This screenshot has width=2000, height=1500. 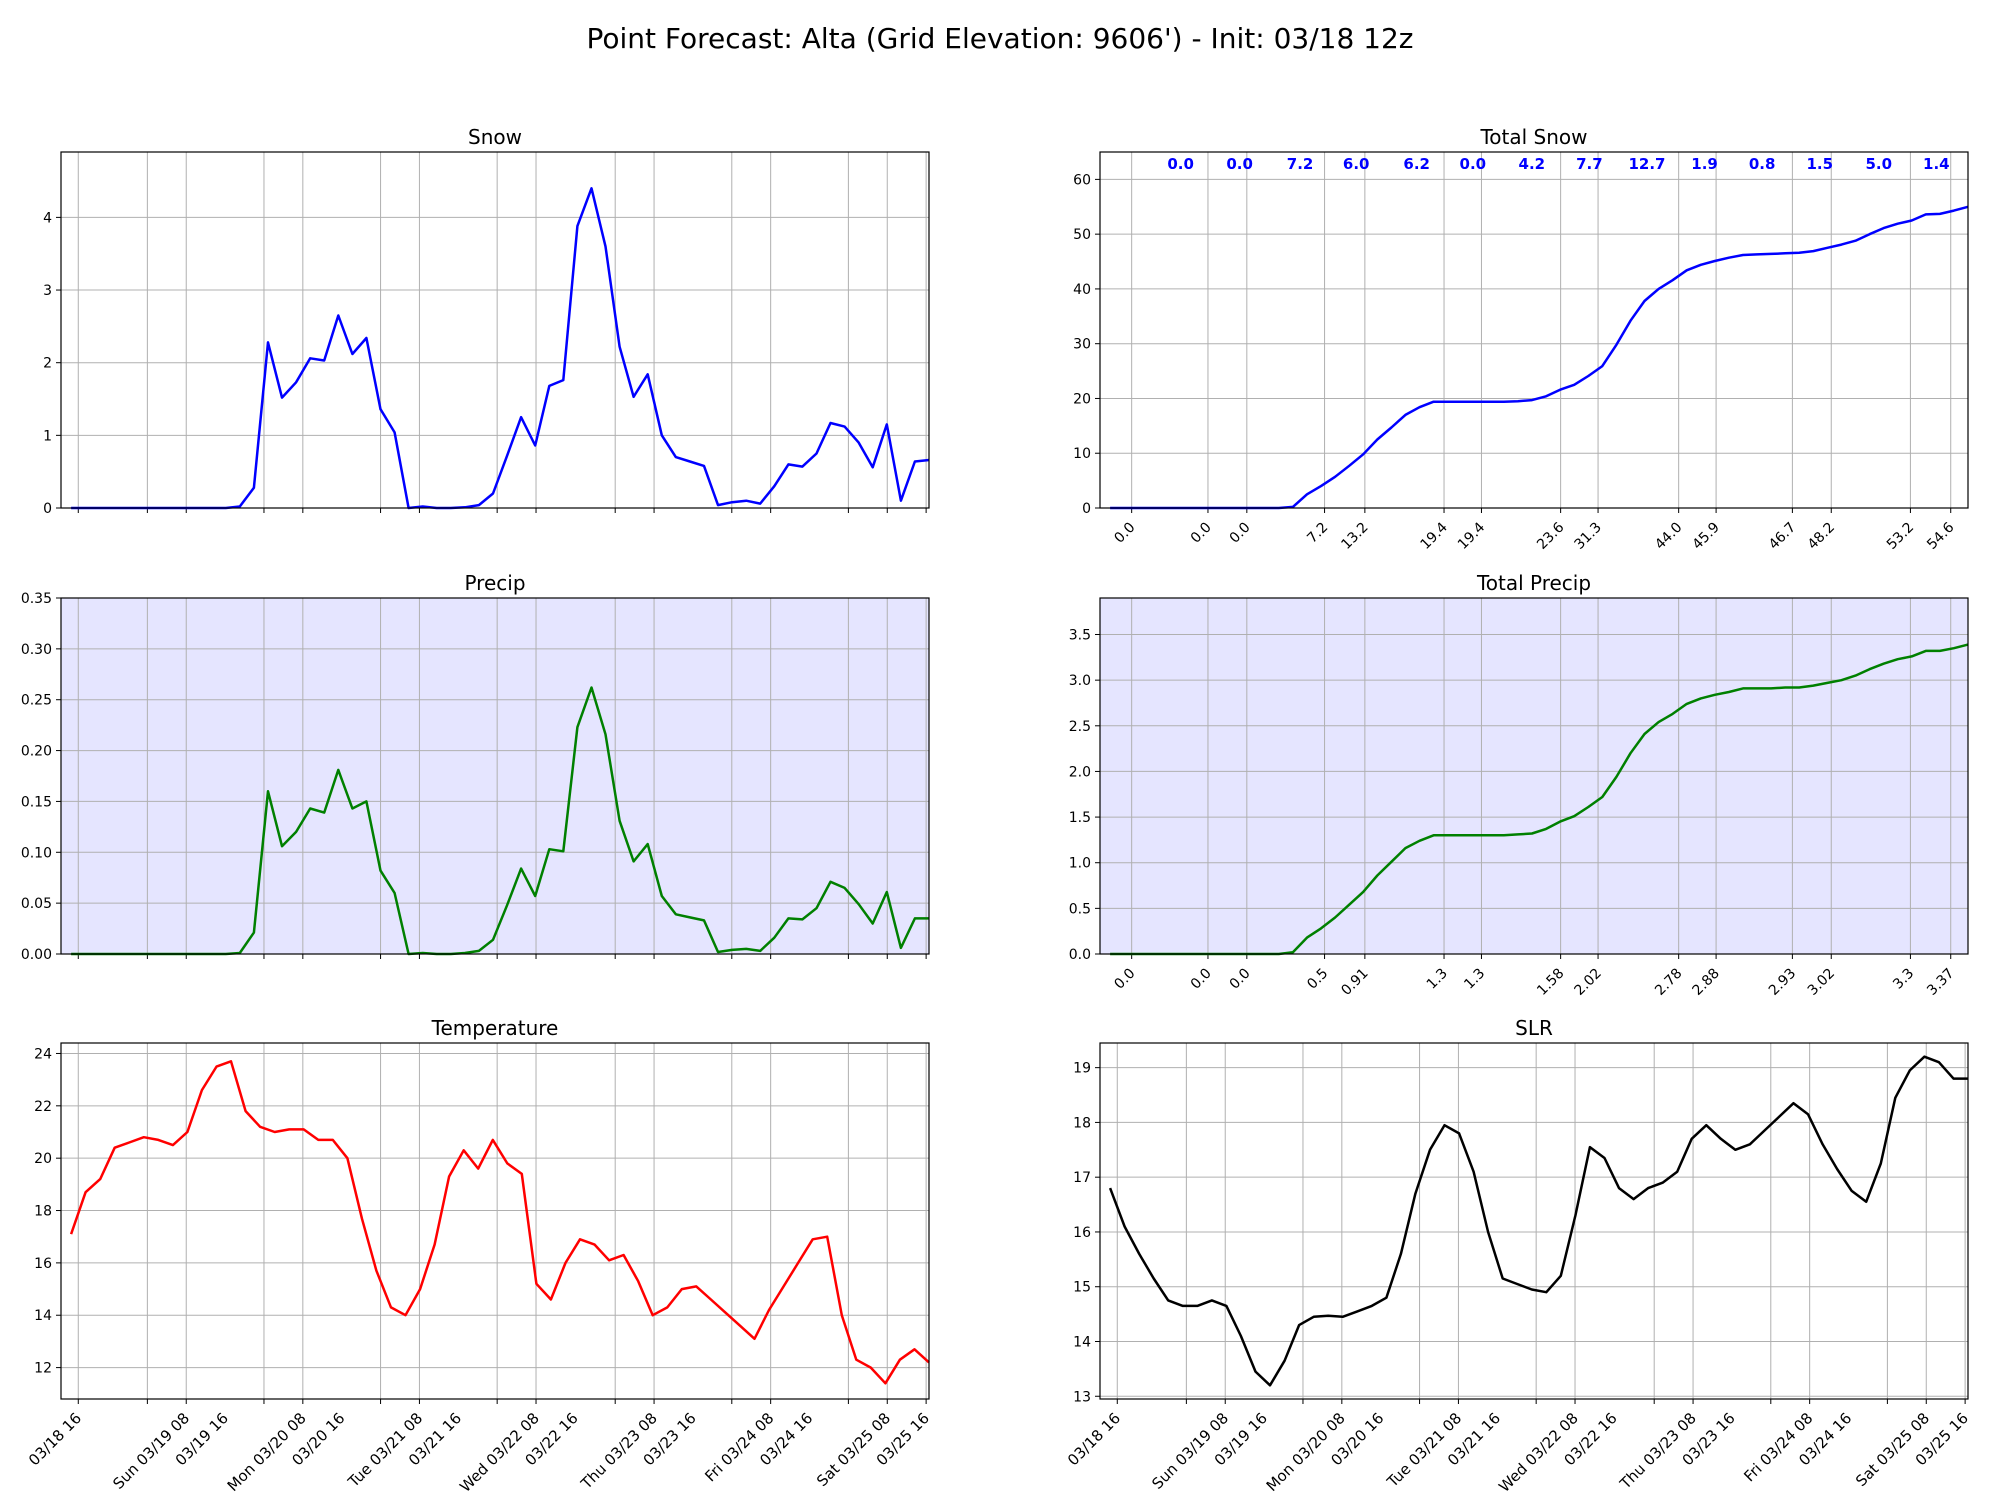 I want to click on precip-frame, so click(x=495, y=776).